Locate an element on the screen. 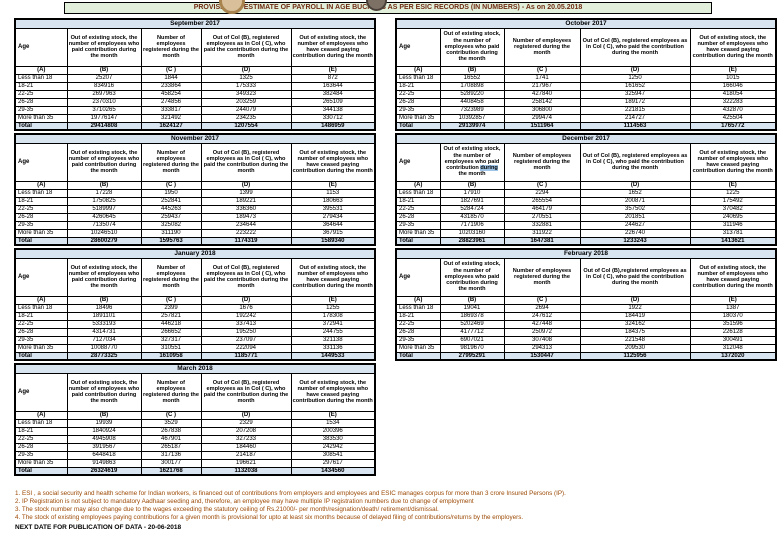  data-row: Less than 18 25207 1844 1325 872 is located at coordinates (195, 78).